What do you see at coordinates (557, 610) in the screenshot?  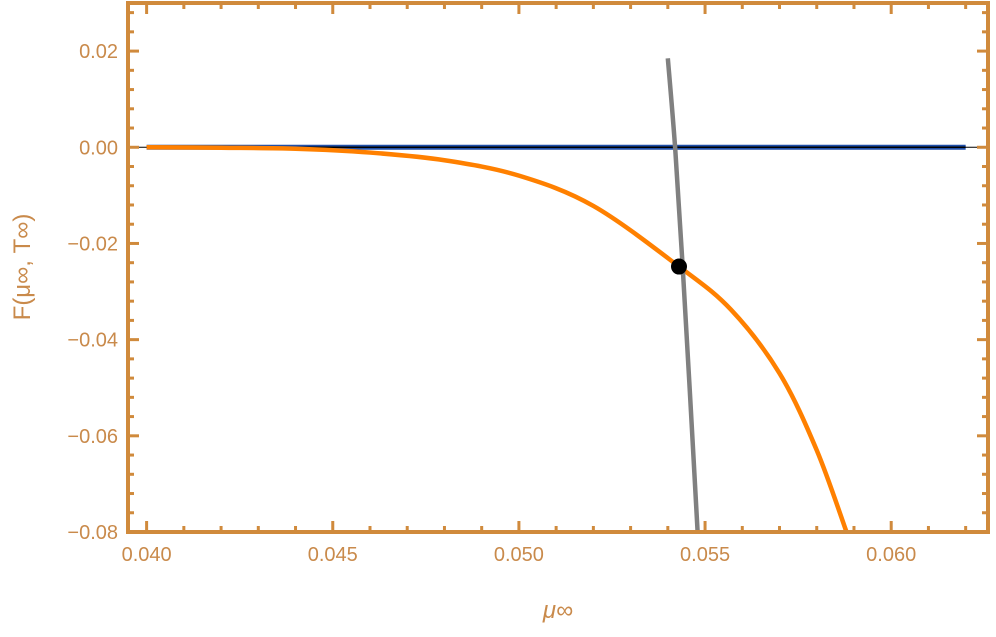 I see `x-axis-label: μ∞` at bounding box center [557, 610].